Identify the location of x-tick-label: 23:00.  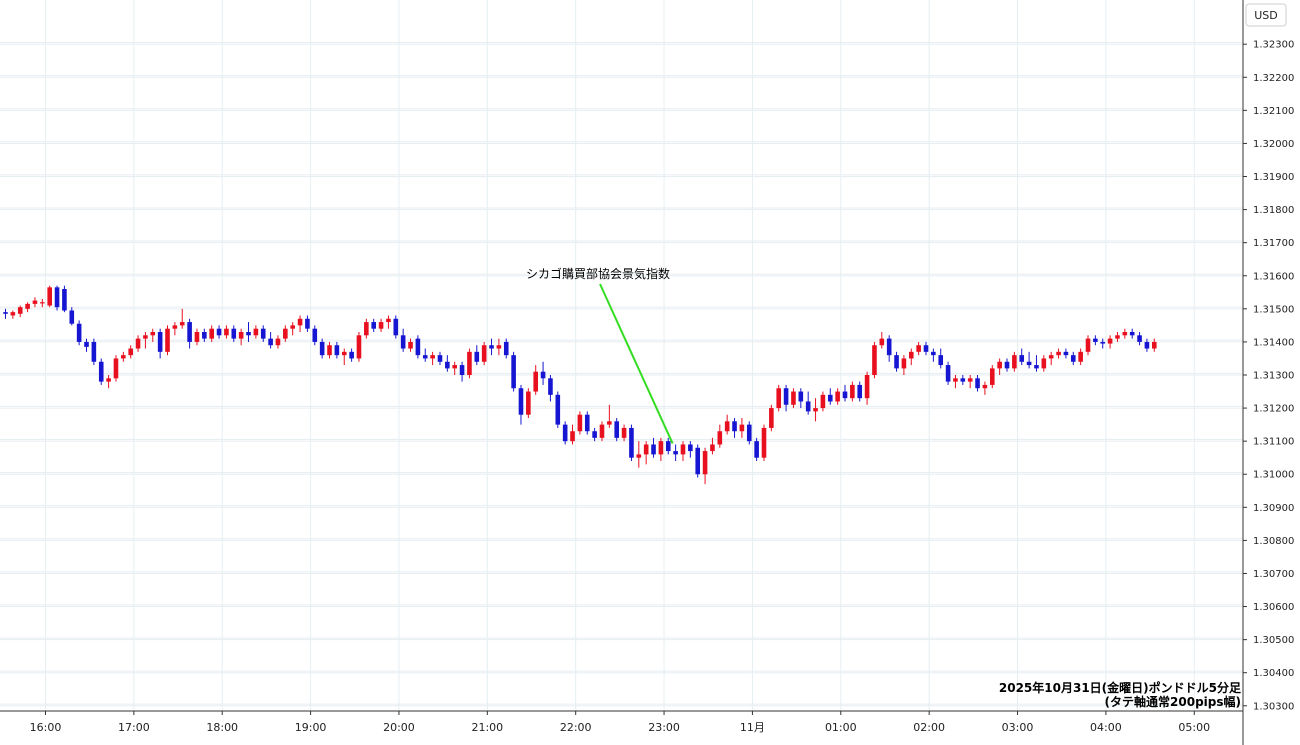
(664, 727).